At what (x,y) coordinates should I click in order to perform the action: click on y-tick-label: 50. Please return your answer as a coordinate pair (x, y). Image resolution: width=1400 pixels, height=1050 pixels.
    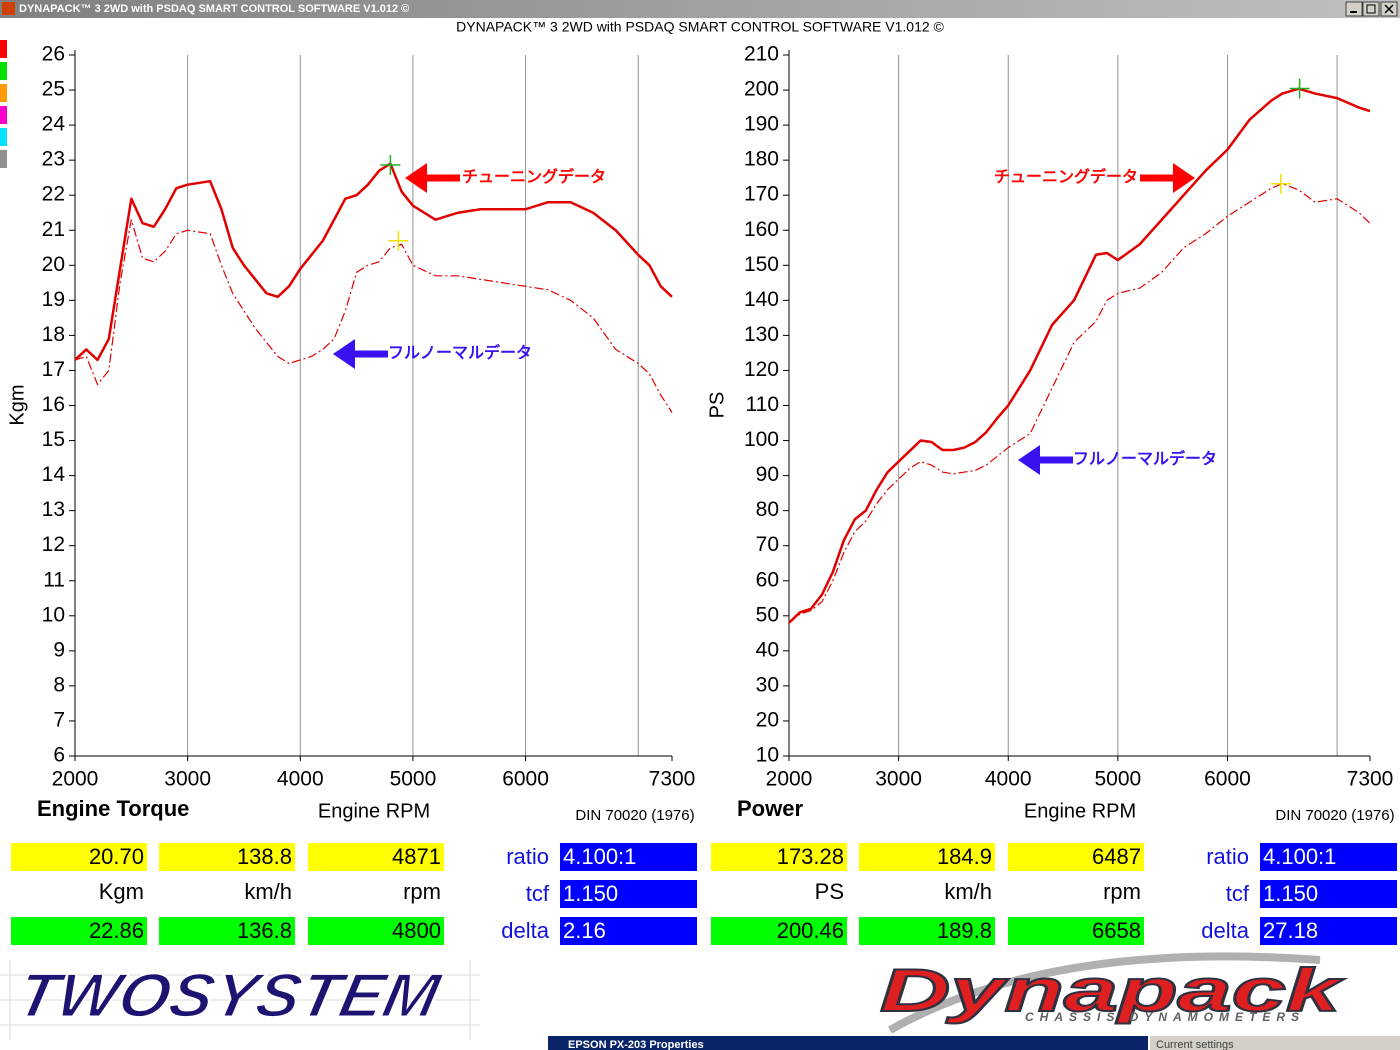
    Looking at the image, I should click on (767, 614).